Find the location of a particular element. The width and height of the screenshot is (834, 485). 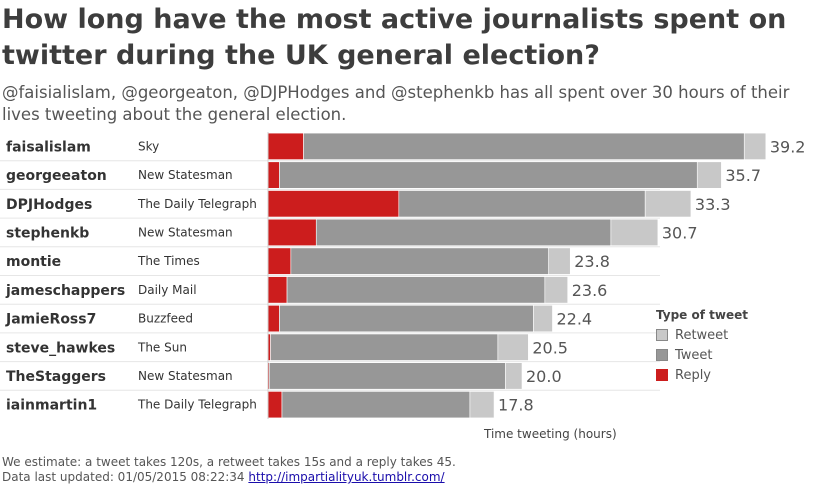

total-label: 23.8 is located at coordinates (592, 261).